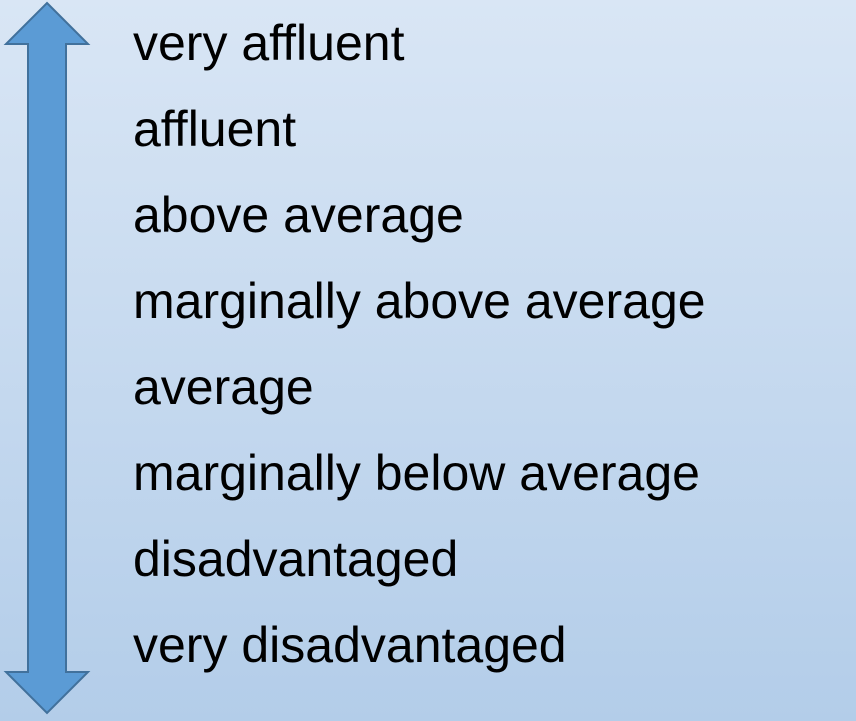 The image size is (856, 721). I want to click on level-label: very affluent, so click(269, 43).